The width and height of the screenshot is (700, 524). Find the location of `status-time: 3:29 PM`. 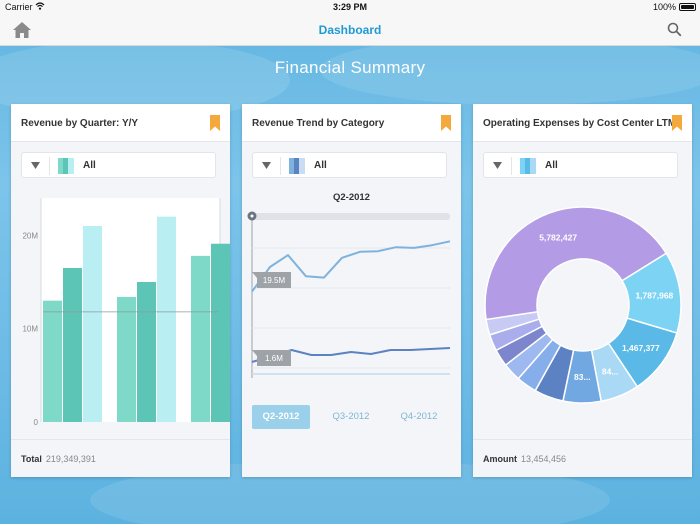

status-time: 3:29 PM is located at coordinates (349, 7).